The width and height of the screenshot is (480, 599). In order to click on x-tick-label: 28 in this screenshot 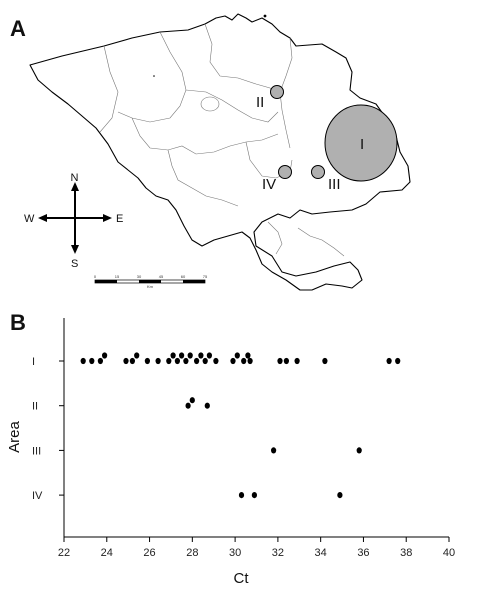, I will do `click(192, 553)`.